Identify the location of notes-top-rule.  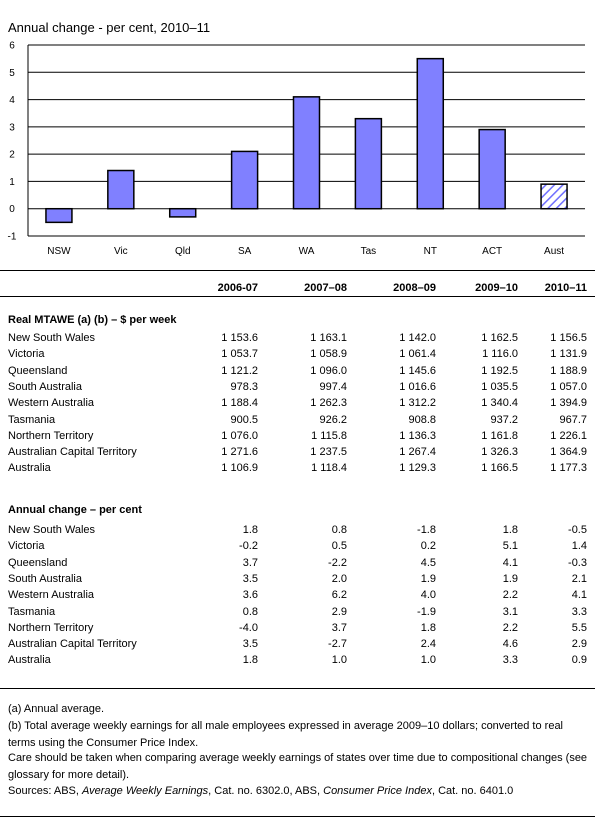
(297, 688).